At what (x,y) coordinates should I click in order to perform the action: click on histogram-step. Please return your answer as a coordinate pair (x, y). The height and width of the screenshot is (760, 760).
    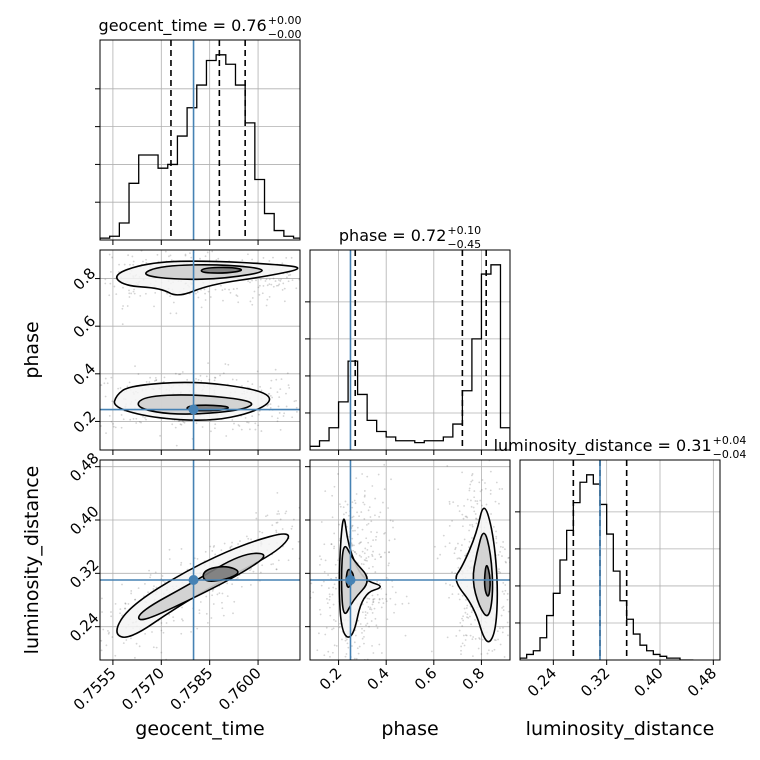
    Looking at the image, I should click on (200, 147).